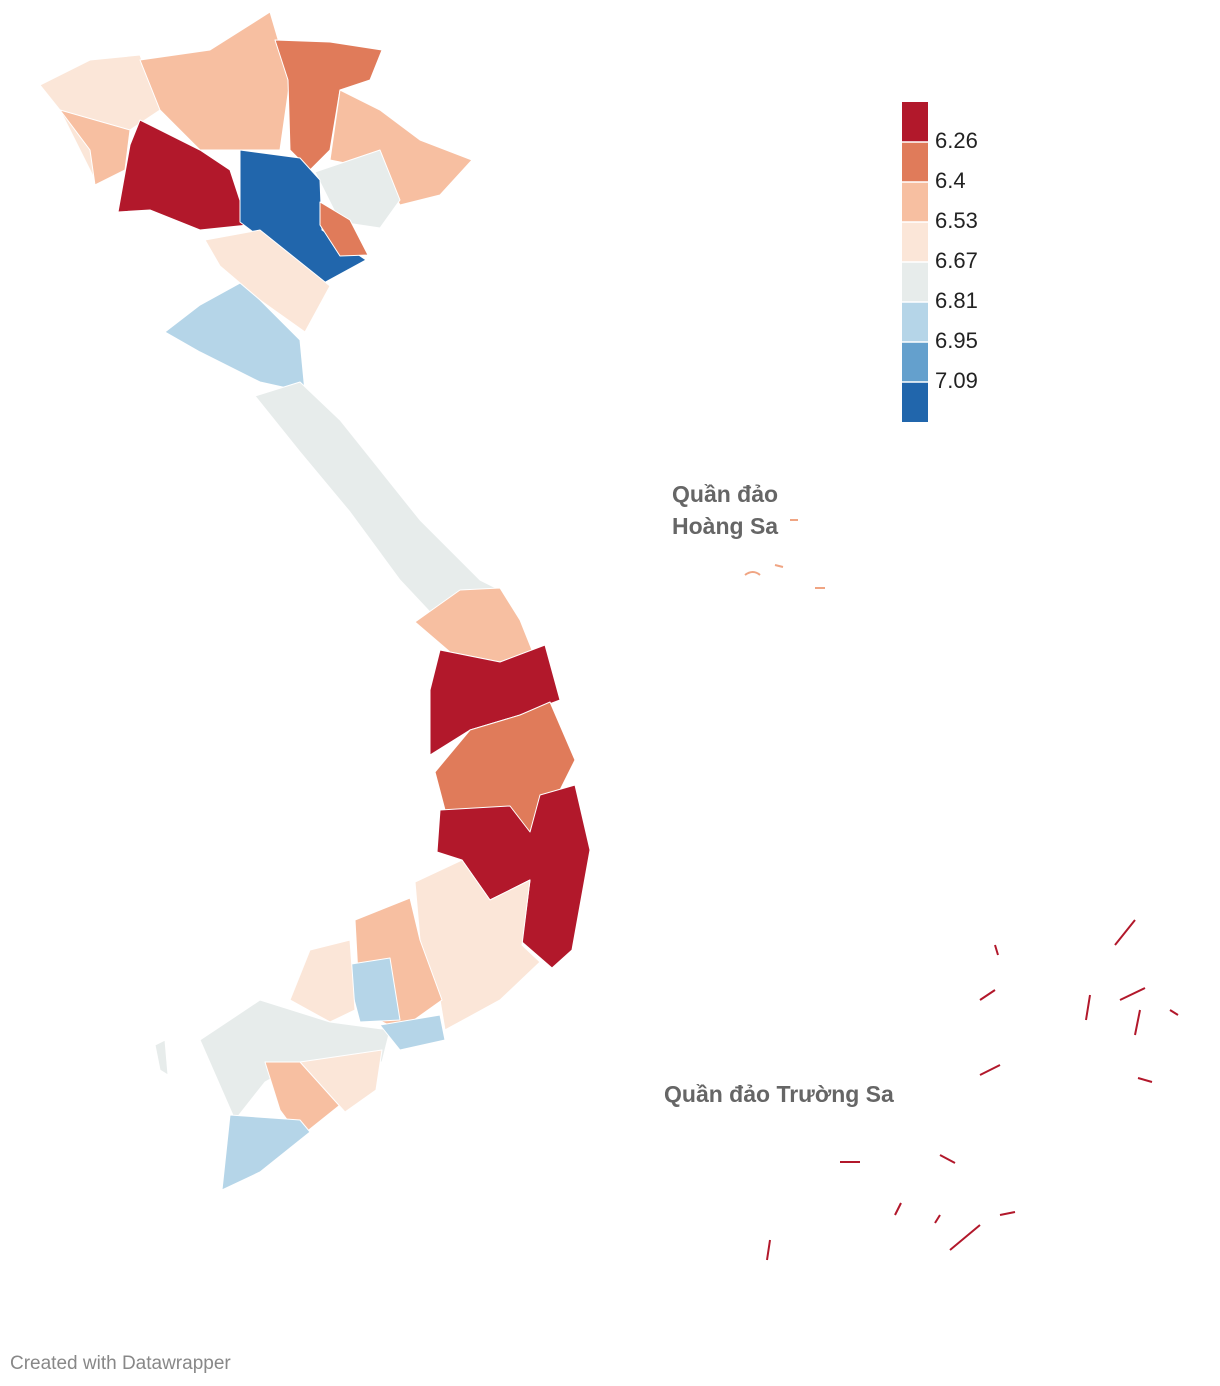 This screenshot has width=1220, height=1386. I want to click on legend-label: 6.95, so click(956, 340).